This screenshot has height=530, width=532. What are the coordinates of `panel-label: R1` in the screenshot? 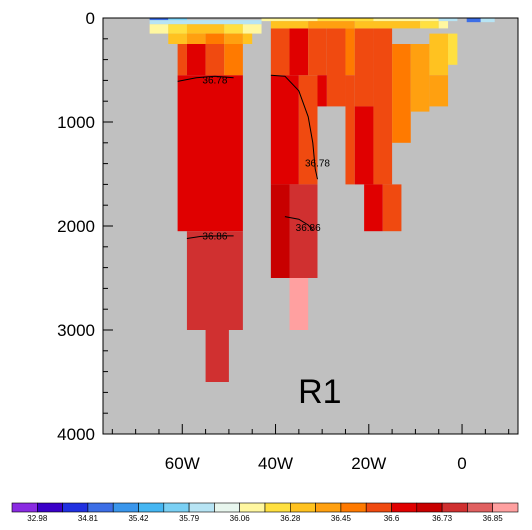 It's located at (319, 392).